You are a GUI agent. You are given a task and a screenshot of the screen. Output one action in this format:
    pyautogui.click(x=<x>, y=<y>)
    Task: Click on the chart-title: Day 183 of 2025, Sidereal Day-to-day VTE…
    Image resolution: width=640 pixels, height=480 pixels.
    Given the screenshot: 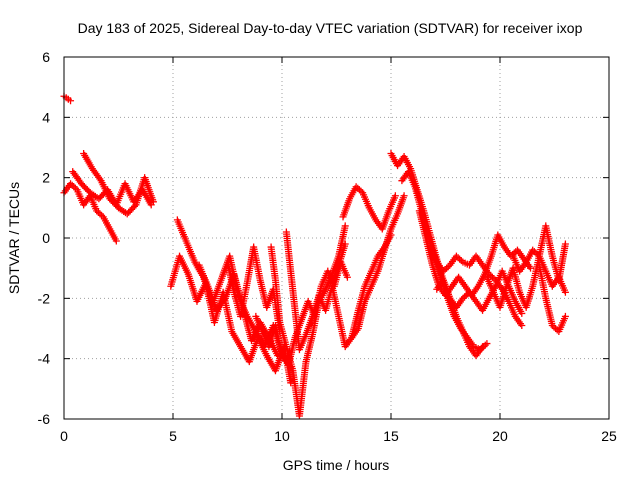 What is the action you would take?
    pyautogui.click(x=330, y=28)
    